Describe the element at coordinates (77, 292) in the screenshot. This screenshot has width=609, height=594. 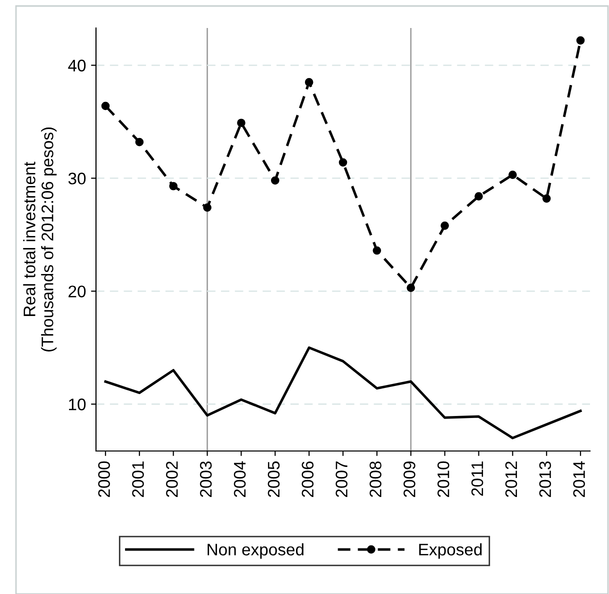
I see `y-tick-label: 20` at that location.